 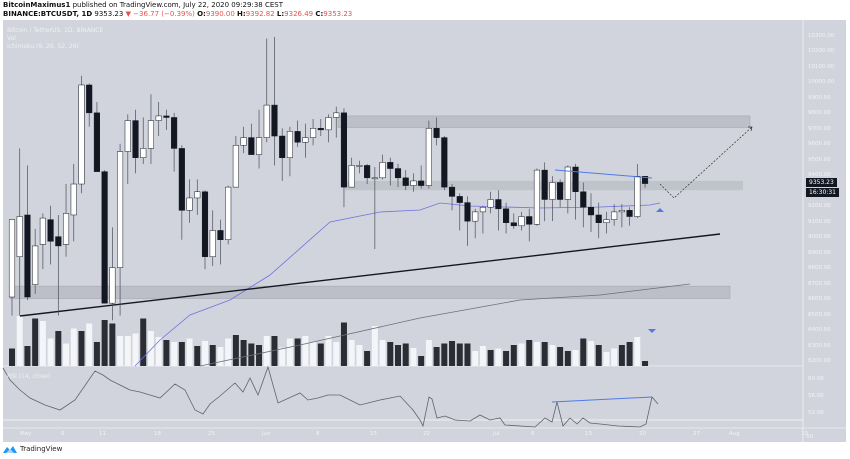 I want to click on time-tick-label: 13, so click(x=588, y=434).